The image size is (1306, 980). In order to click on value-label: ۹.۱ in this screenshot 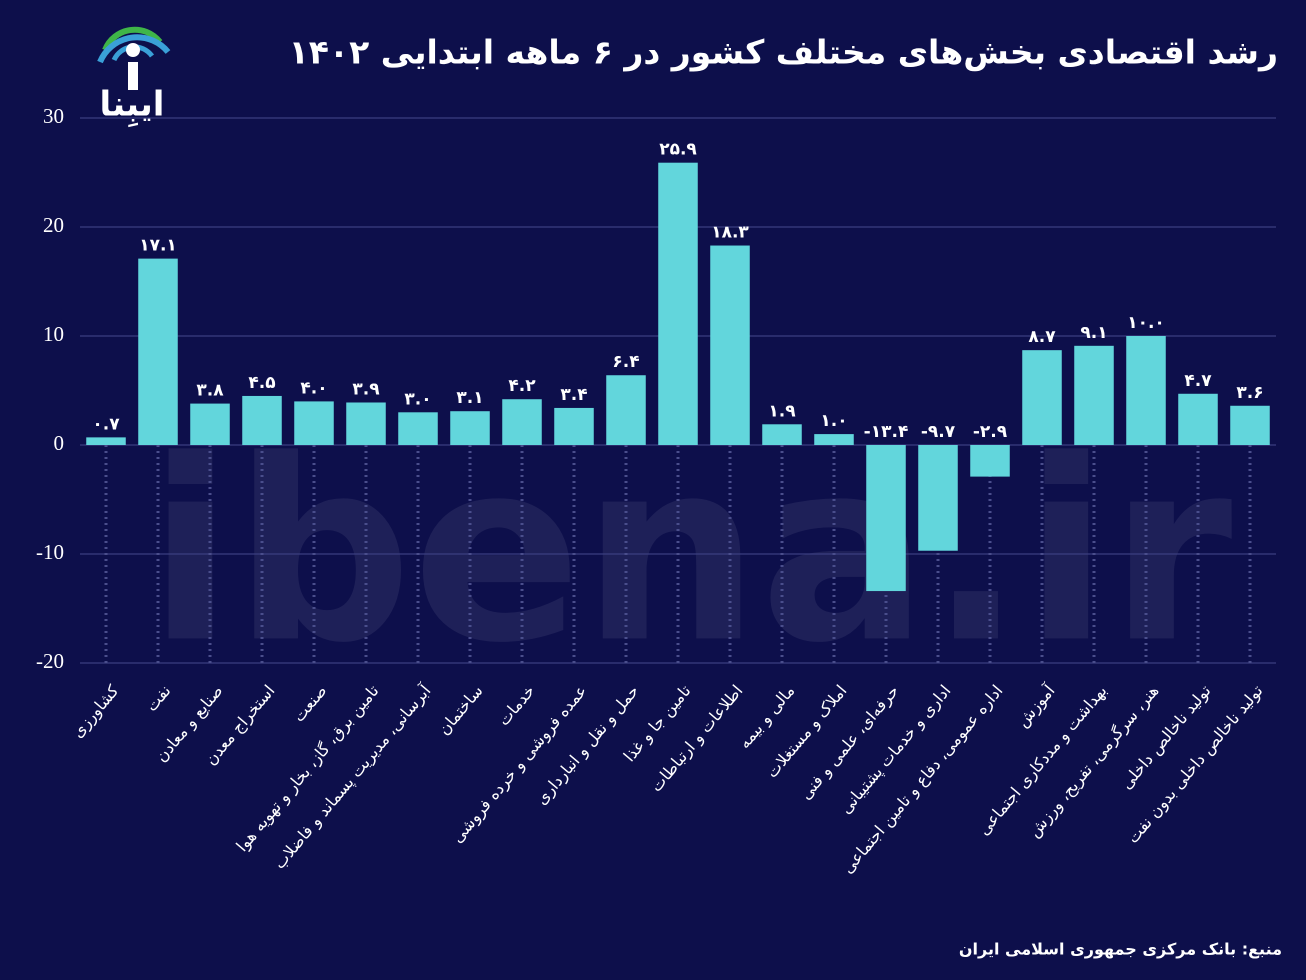, I will do `click(1093, 333)`.